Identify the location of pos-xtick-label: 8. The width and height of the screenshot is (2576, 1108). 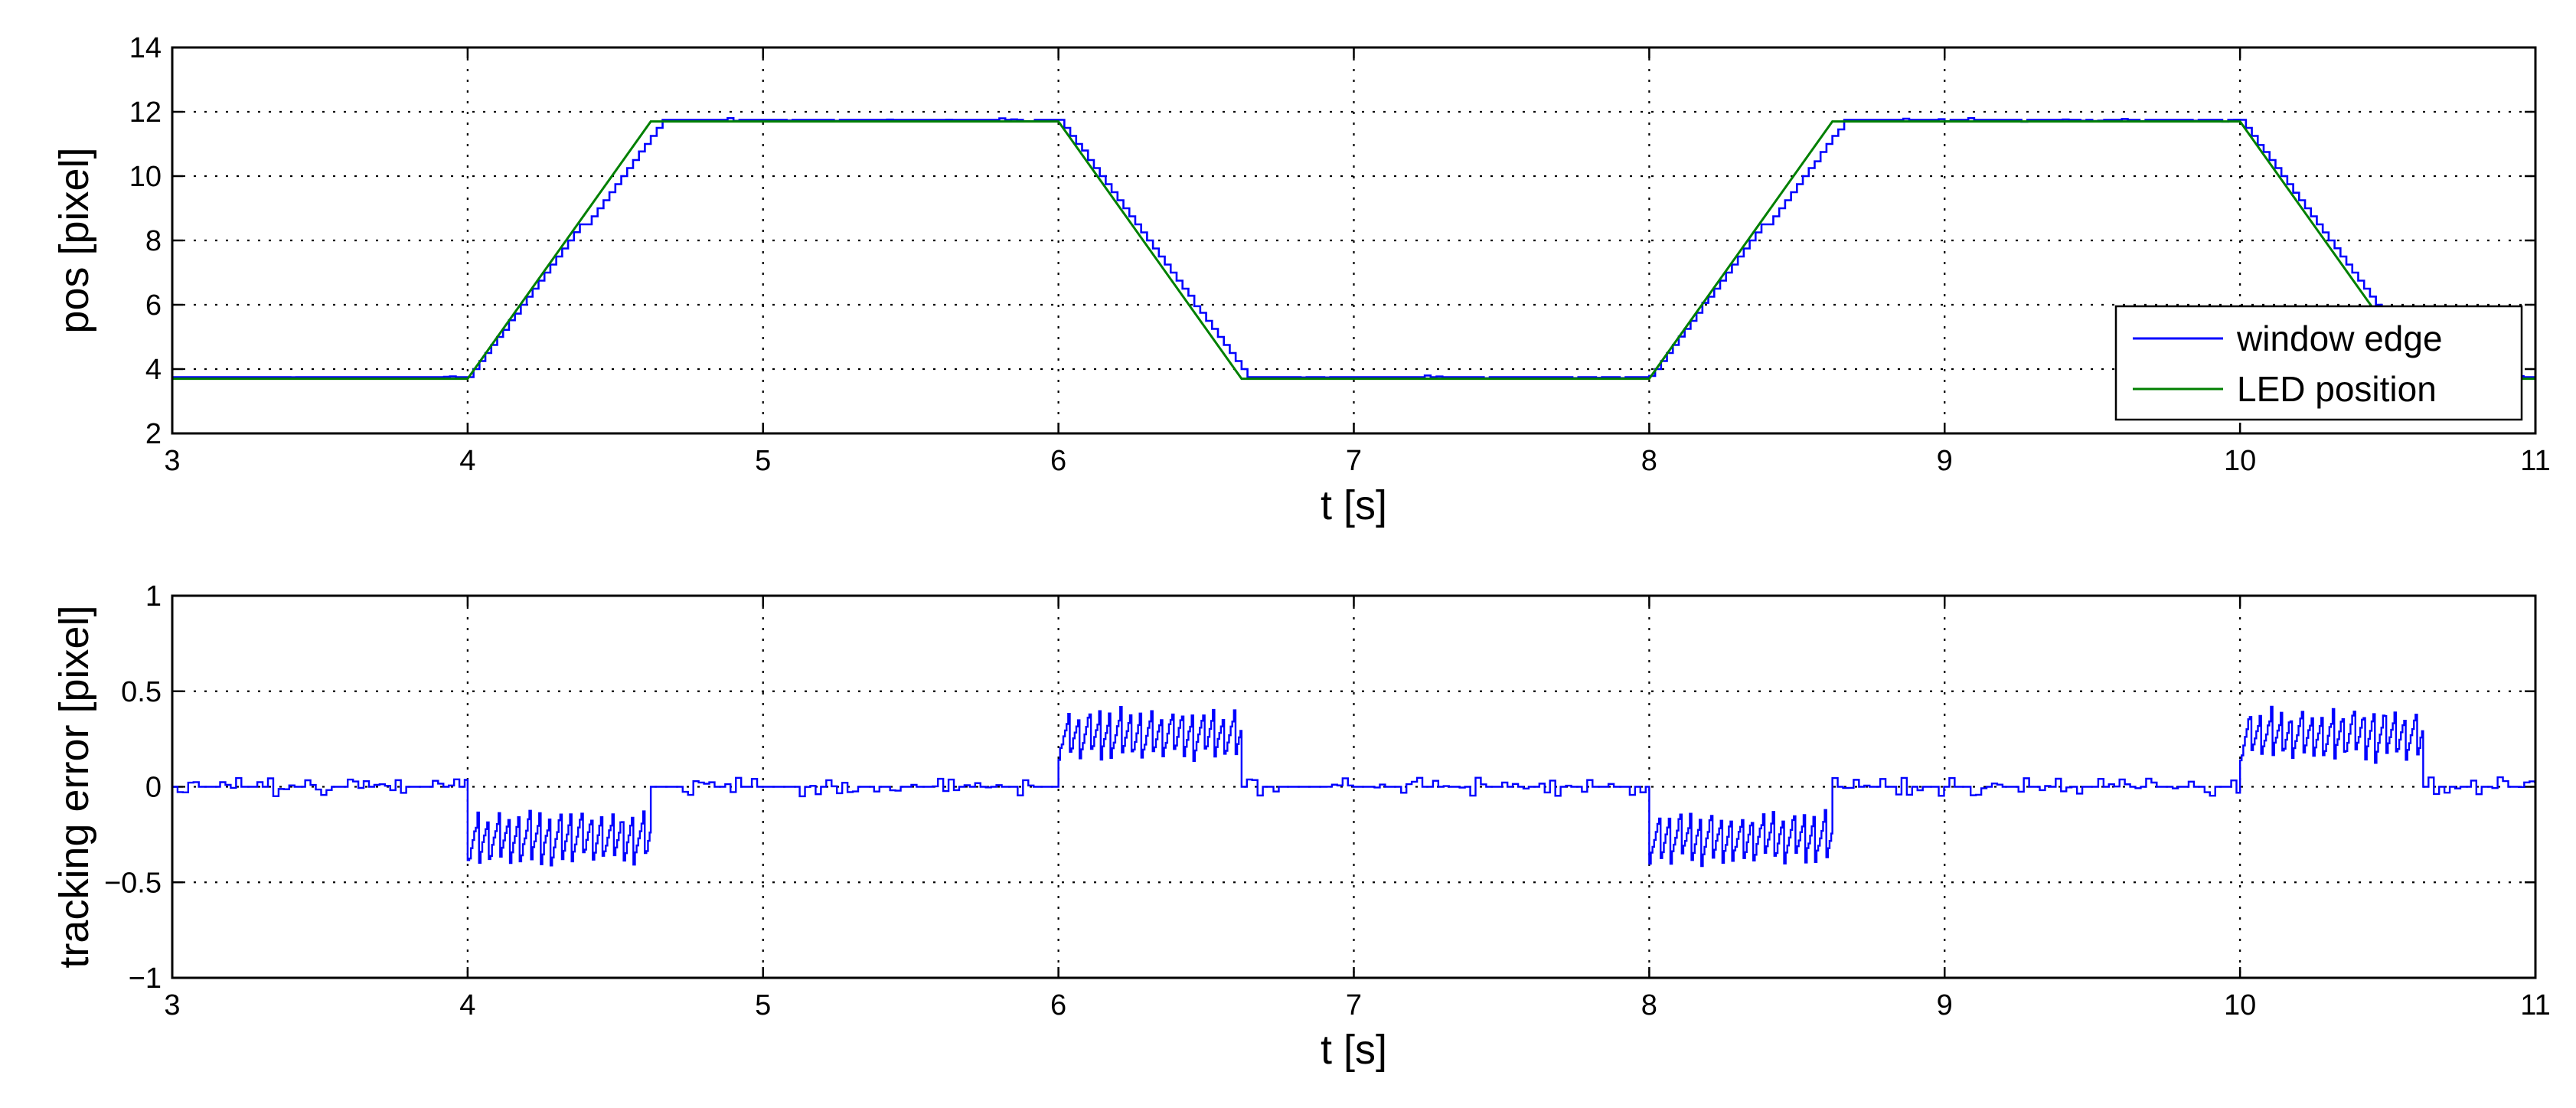
(1649, 461).